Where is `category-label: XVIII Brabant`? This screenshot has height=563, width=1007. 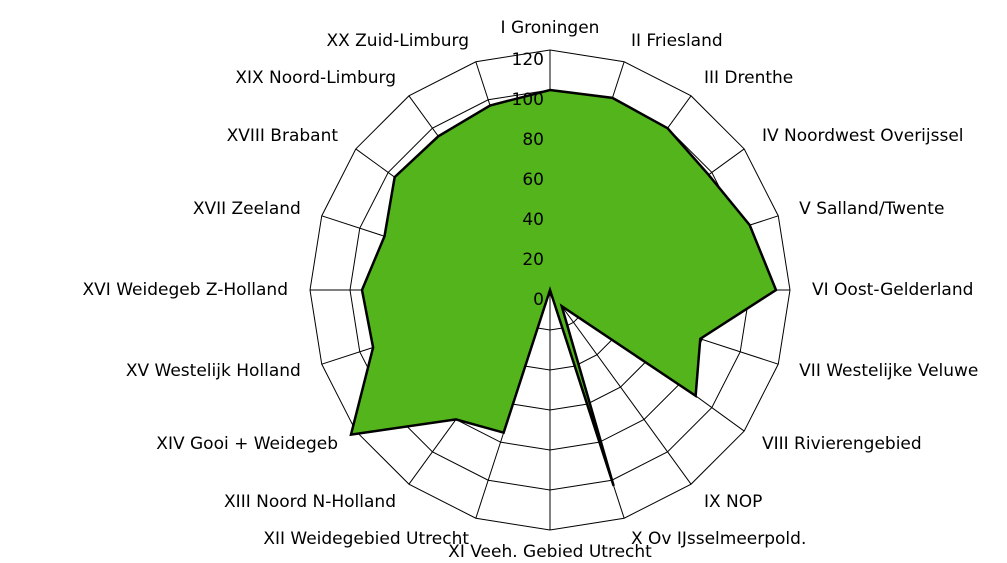 category-label: XVIII Brabant is located at coordinates (283, 136).